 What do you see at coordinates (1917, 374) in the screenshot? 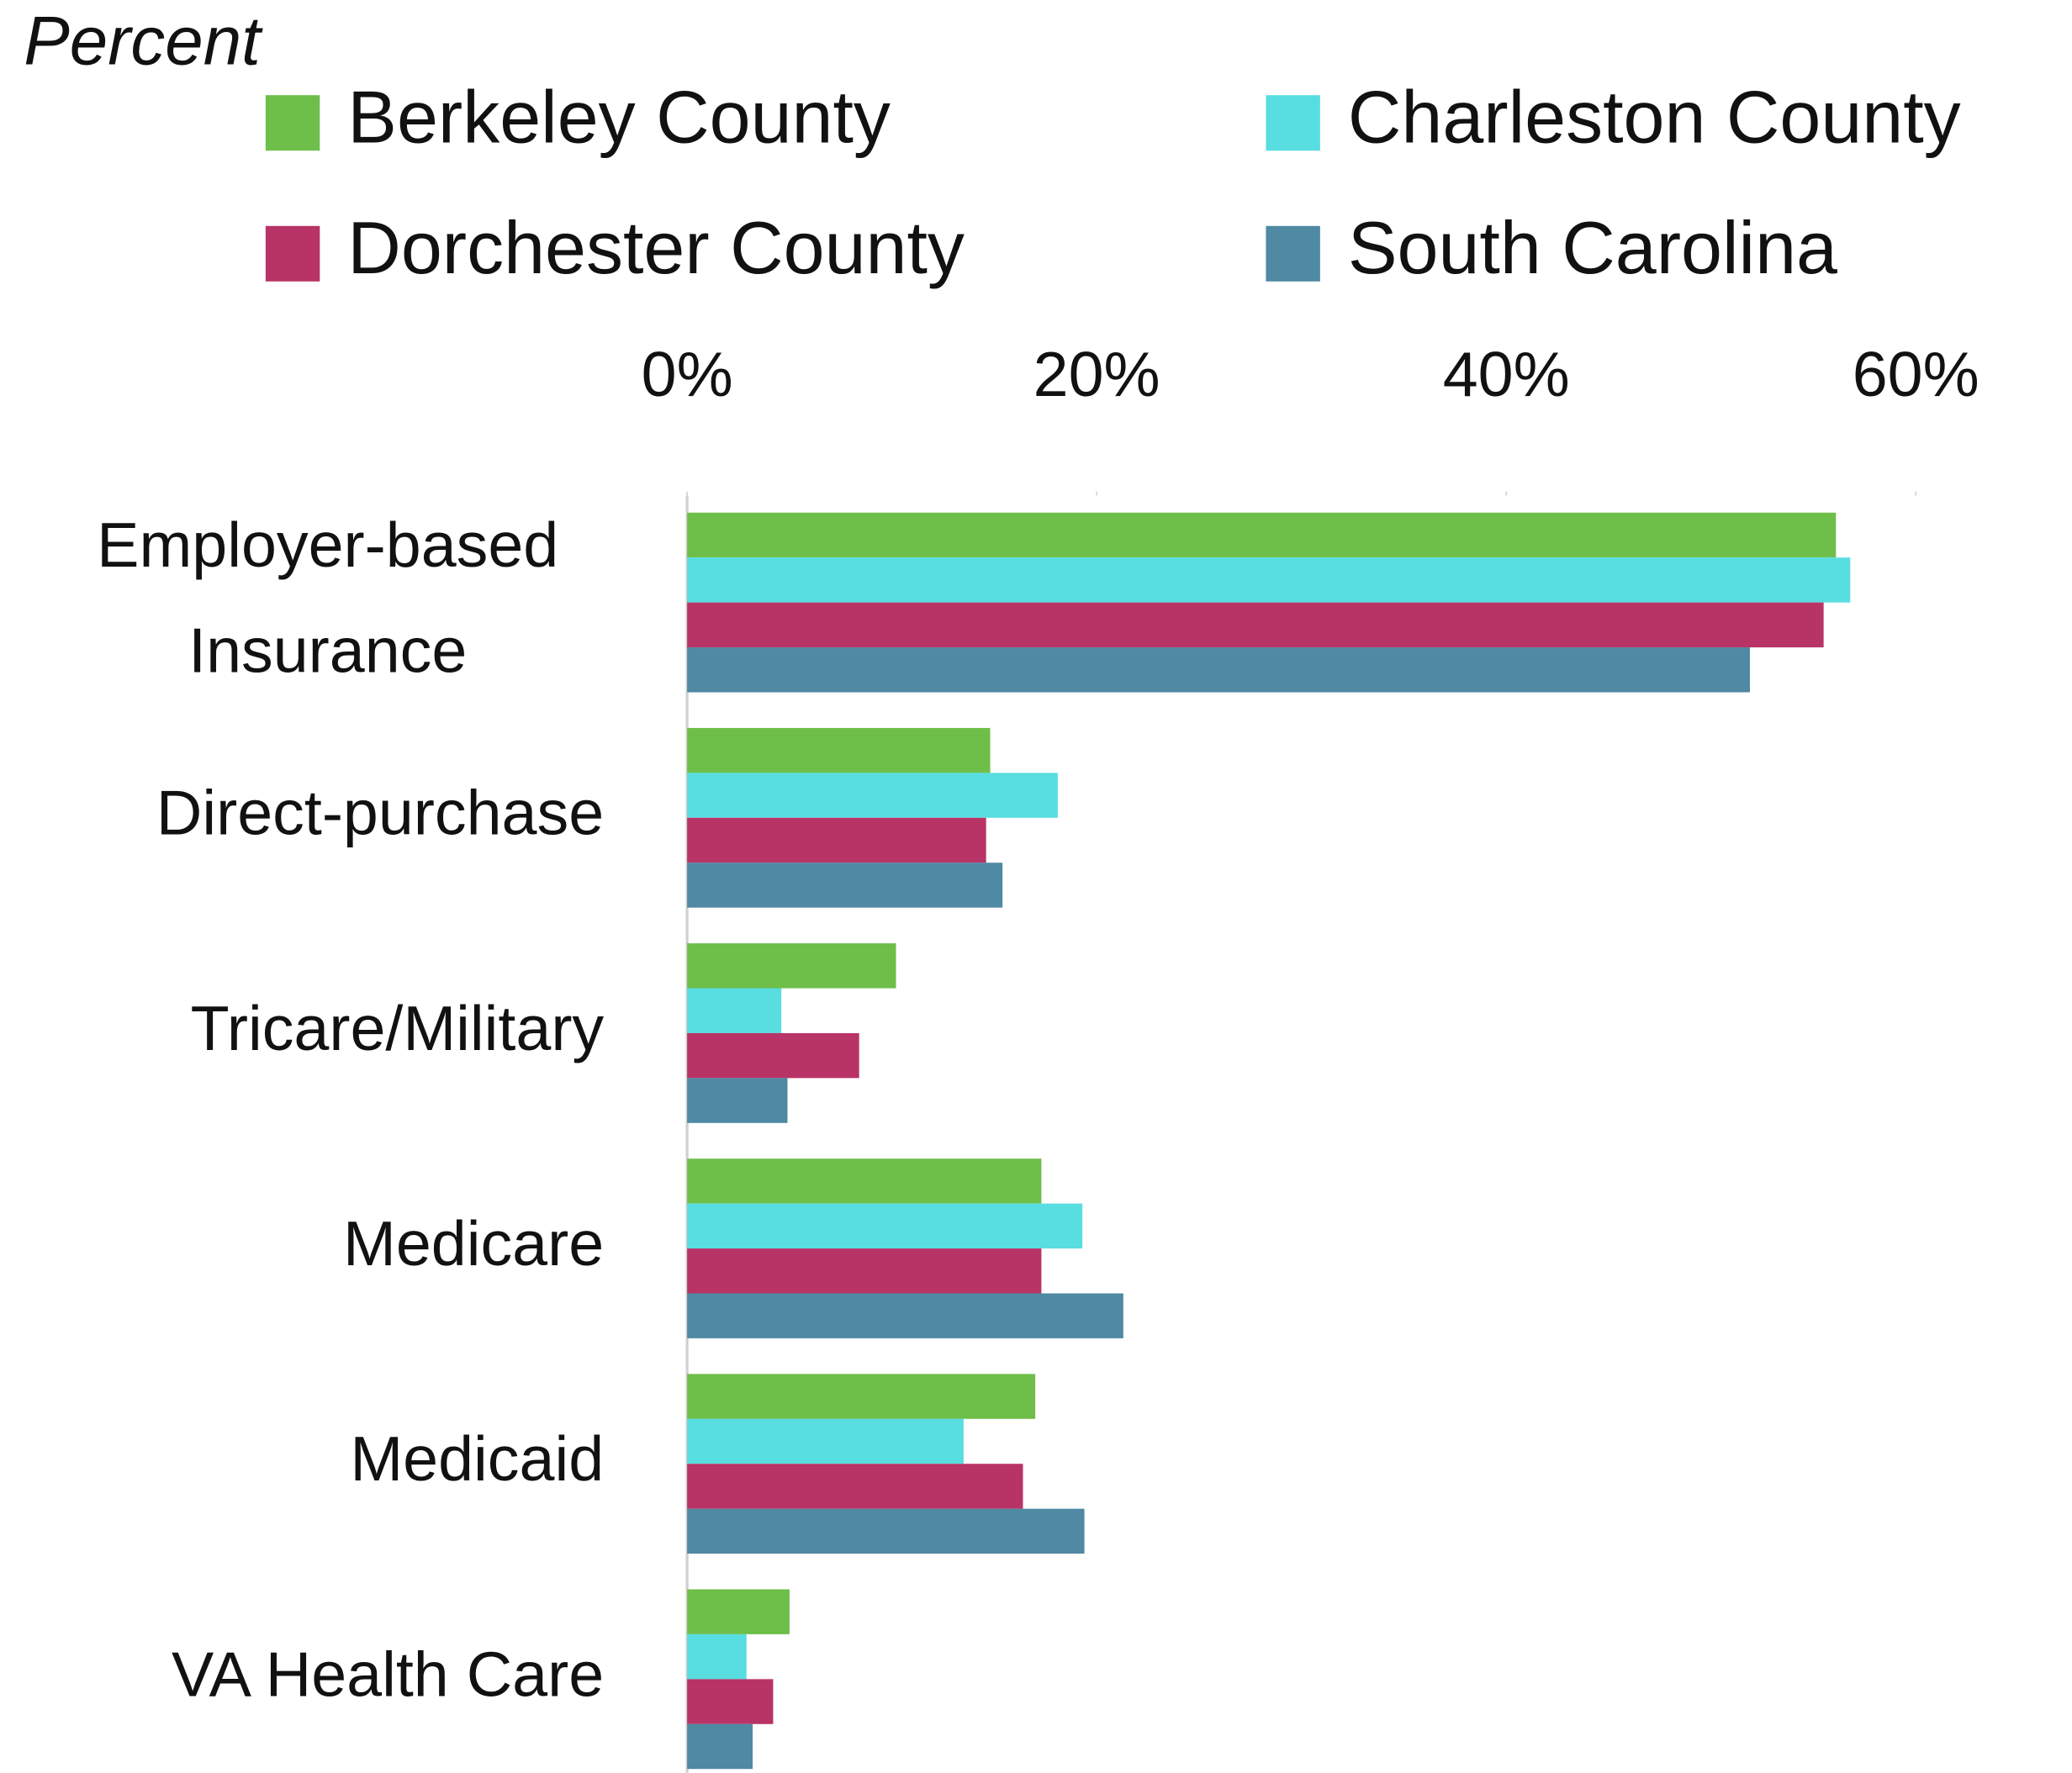
I see `x-tick-label: 60%` at bounding box center [1917, 374].